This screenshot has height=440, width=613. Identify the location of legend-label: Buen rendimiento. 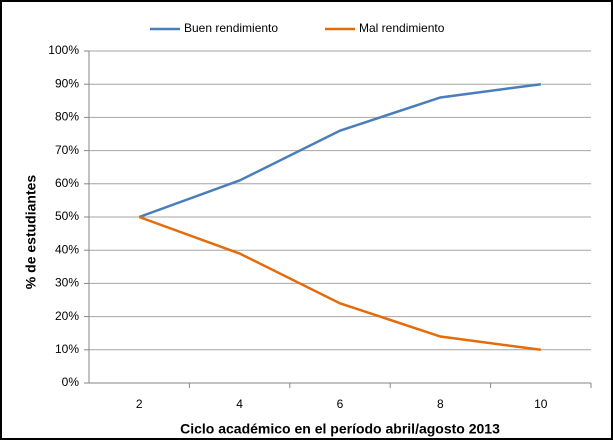
(231, 28).